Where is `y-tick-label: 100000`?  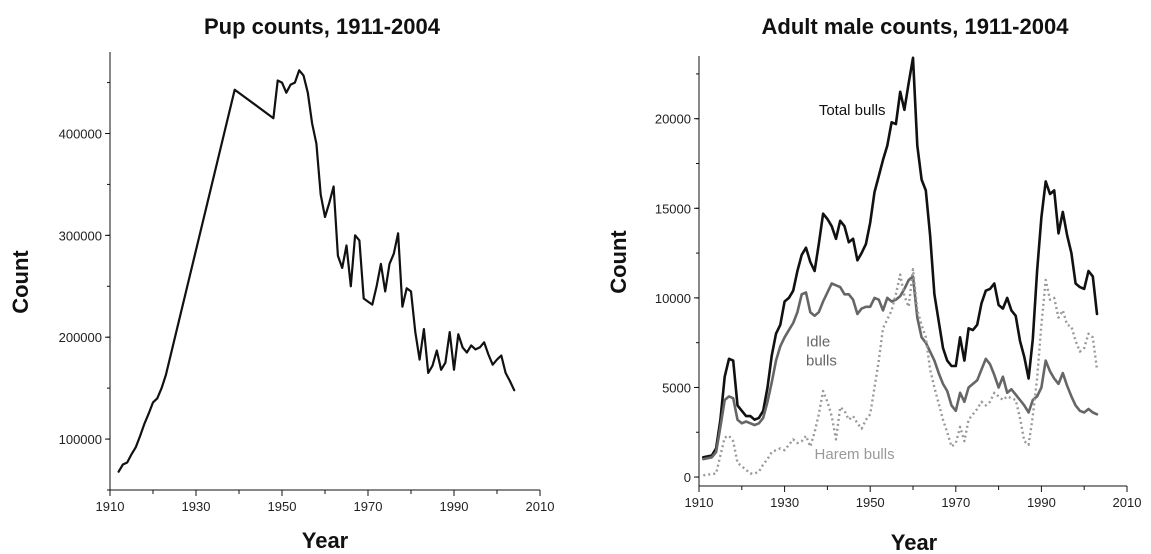
y-tick-label: 100000 is located at coordinates (80, 439).